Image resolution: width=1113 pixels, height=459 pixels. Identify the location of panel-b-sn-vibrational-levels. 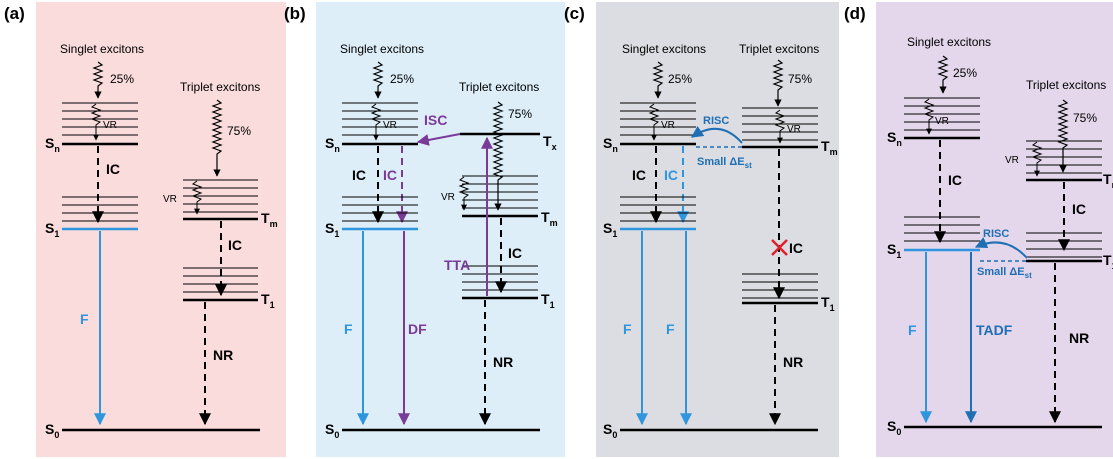
(380, 119).